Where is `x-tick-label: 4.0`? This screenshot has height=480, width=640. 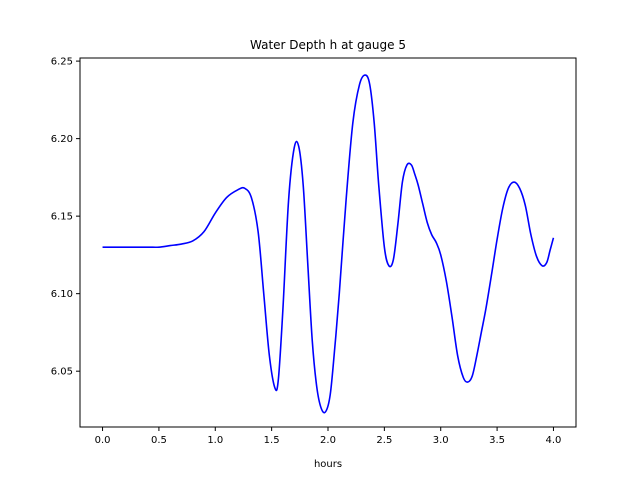 x-tick-label: 4.0 is located at coordinates (554, 440).